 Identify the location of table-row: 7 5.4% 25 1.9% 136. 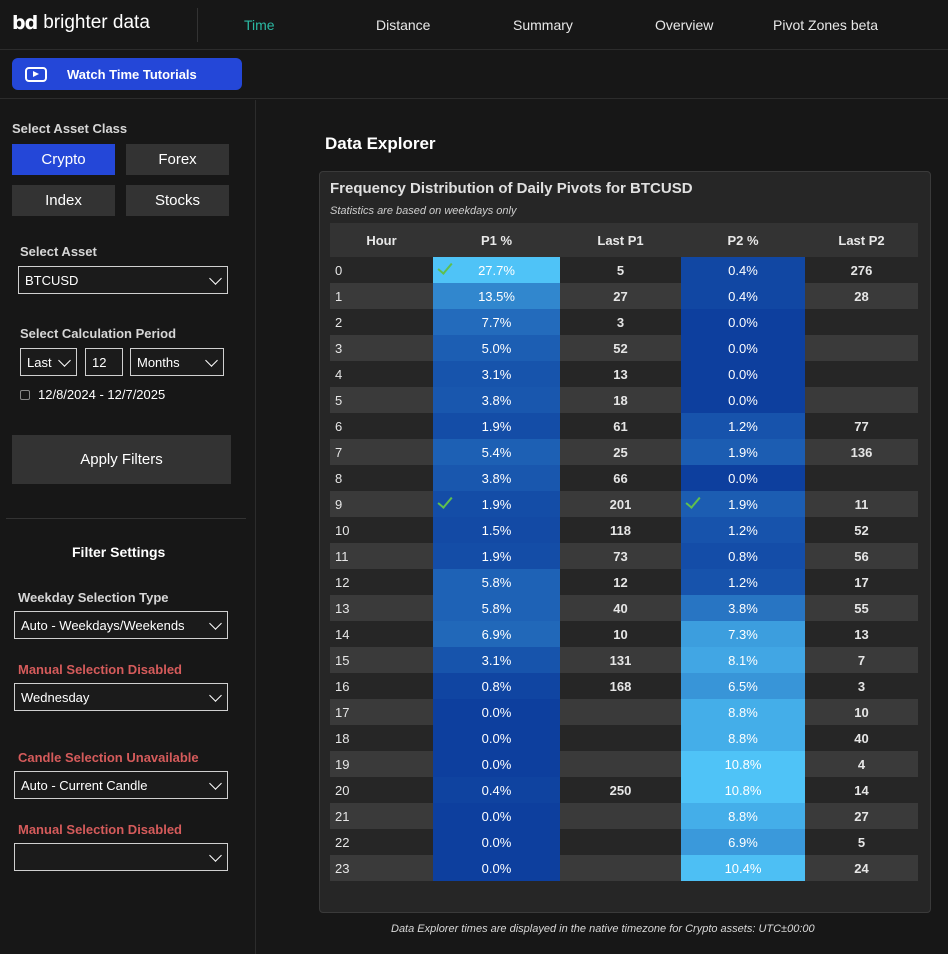
(624, 452).